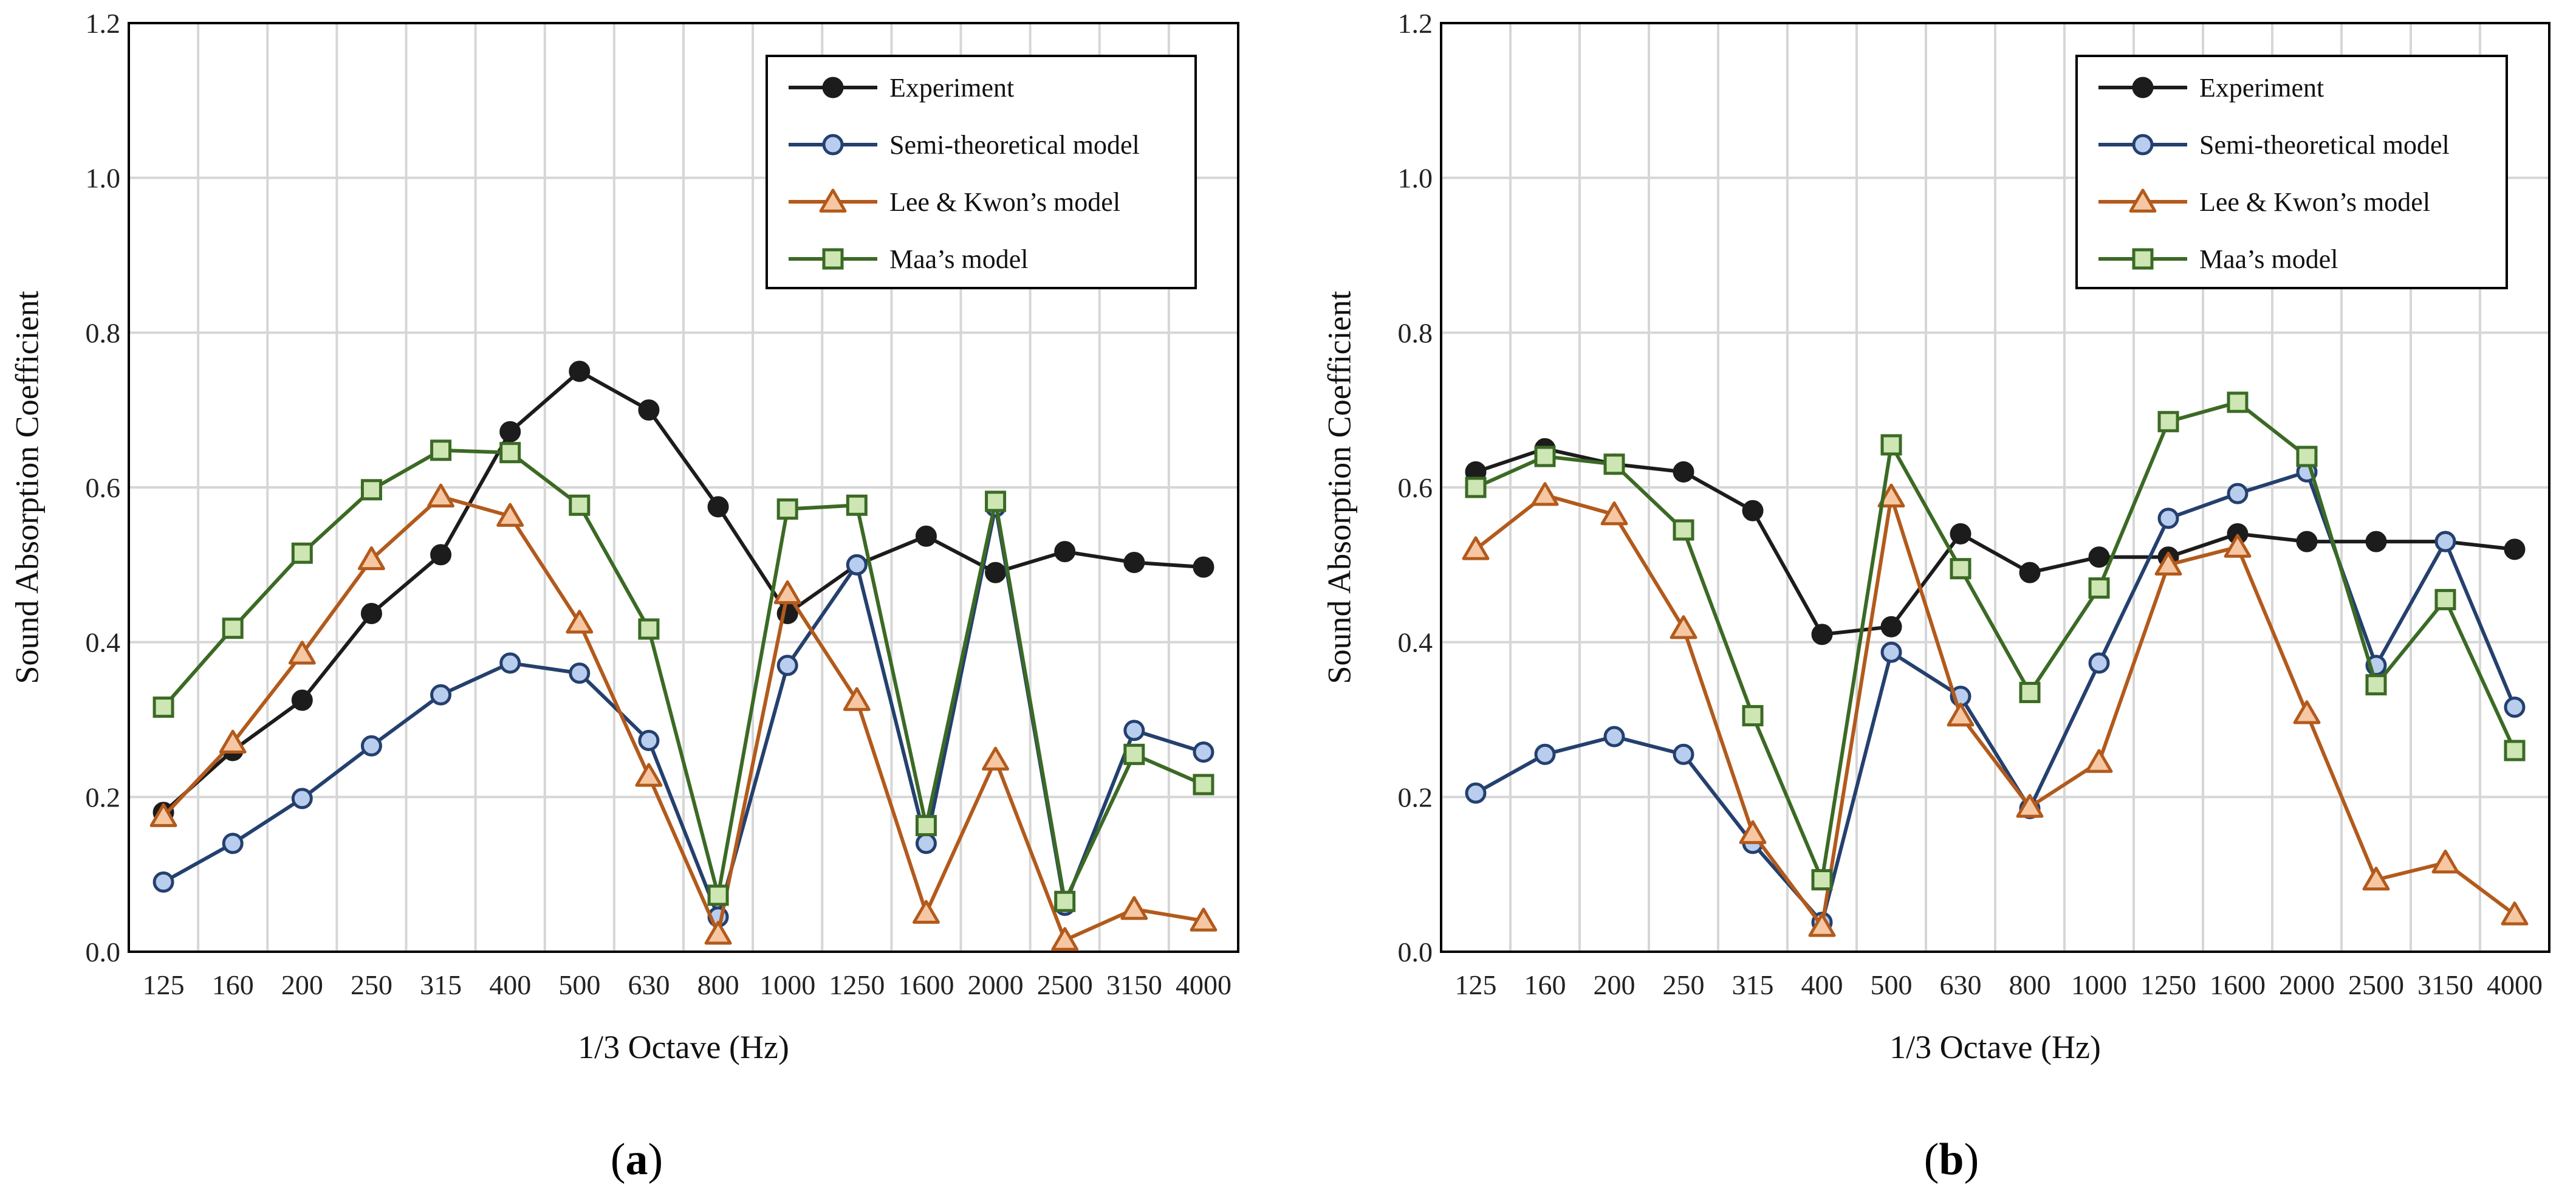 The width and height of the screenshot is (2576, 1193). What do you see at coordinates (1416, 23) in the screenshot?
I see `y-tick-label: 1.2` at bounding box center [1416, 23].